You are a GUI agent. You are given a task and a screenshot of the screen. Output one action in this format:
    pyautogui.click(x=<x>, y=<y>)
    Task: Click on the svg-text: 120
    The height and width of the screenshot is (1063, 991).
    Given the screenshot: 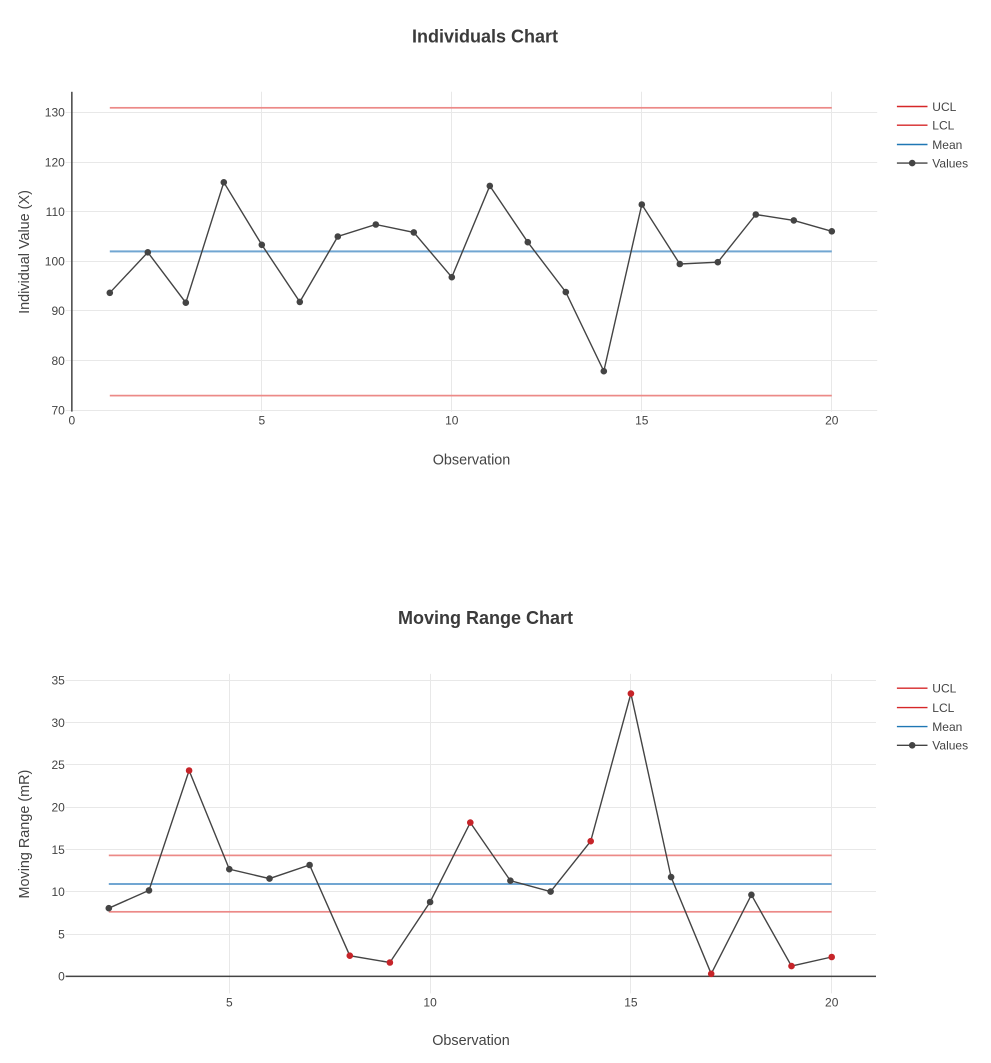 What is the action you would take?
    pyautogui.click(x=55, y=162)
    